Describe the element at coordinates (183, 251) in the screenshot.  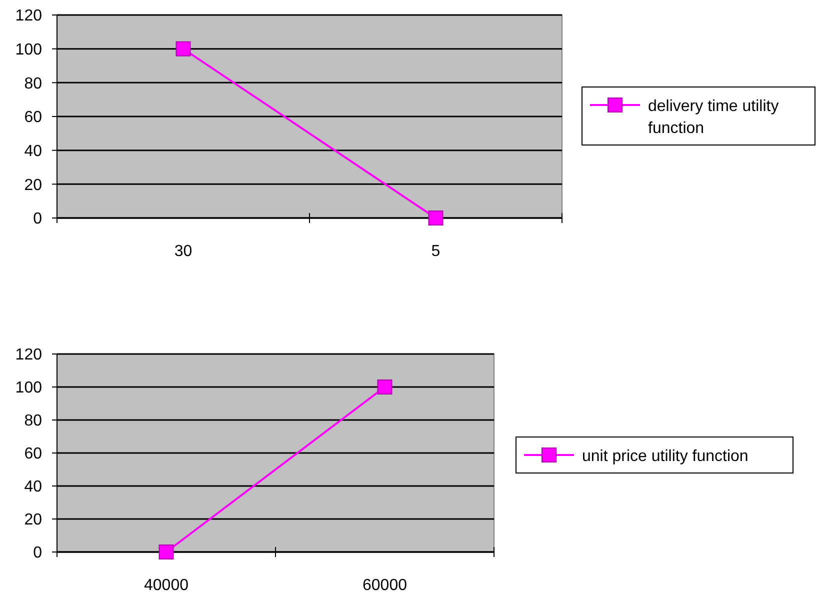
I see `x-tick-label: 30` at that location.